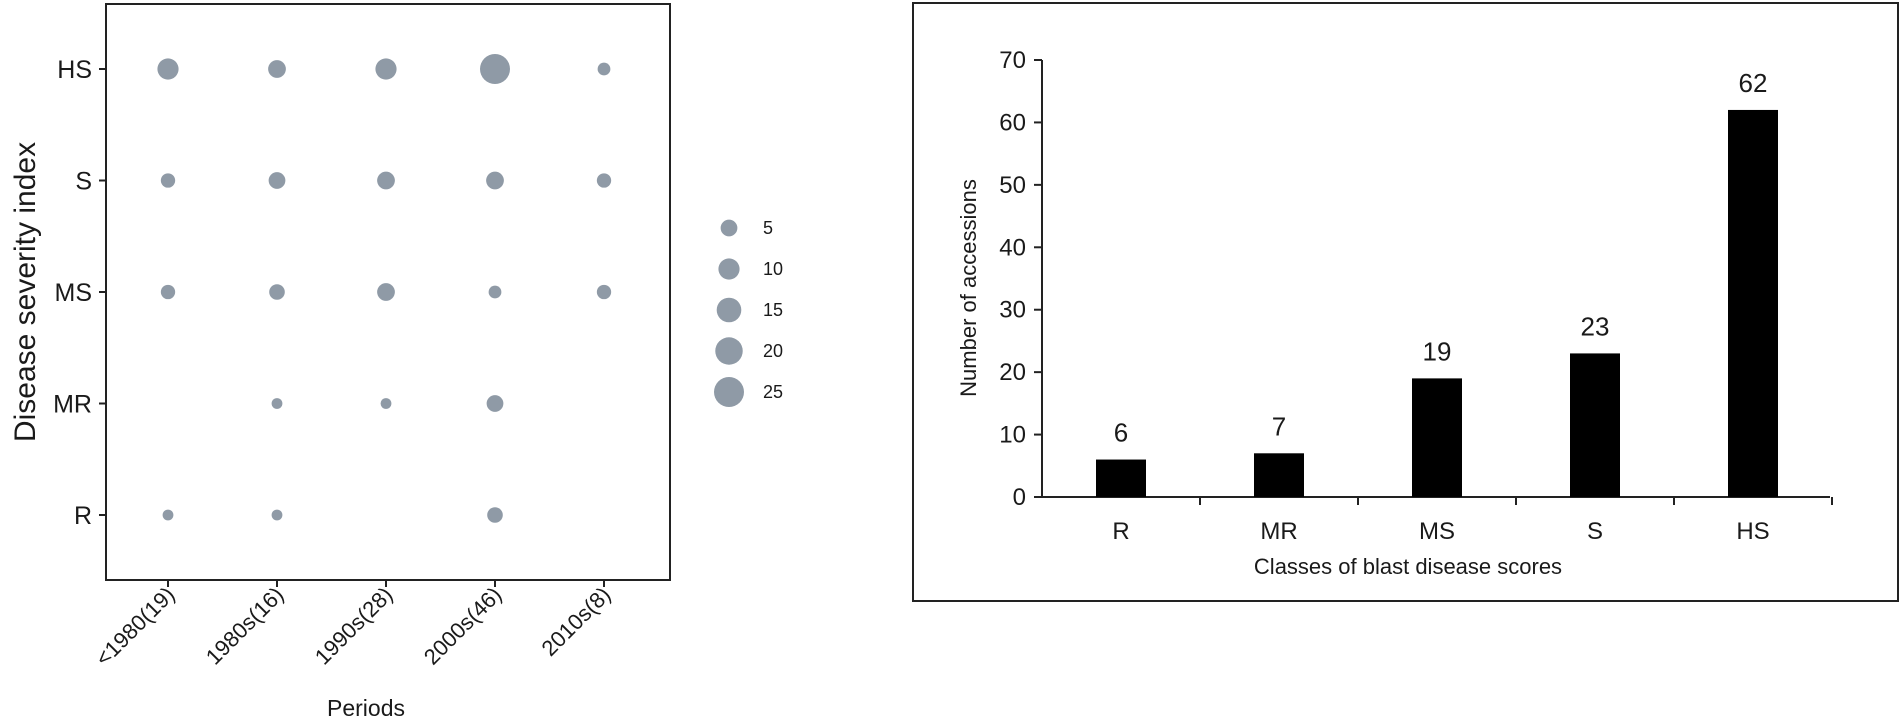 Image resolution: width=1902 pixels, height=727 pixels. I want to click on bar-y-tick-label: 70, so click(1012, 60).